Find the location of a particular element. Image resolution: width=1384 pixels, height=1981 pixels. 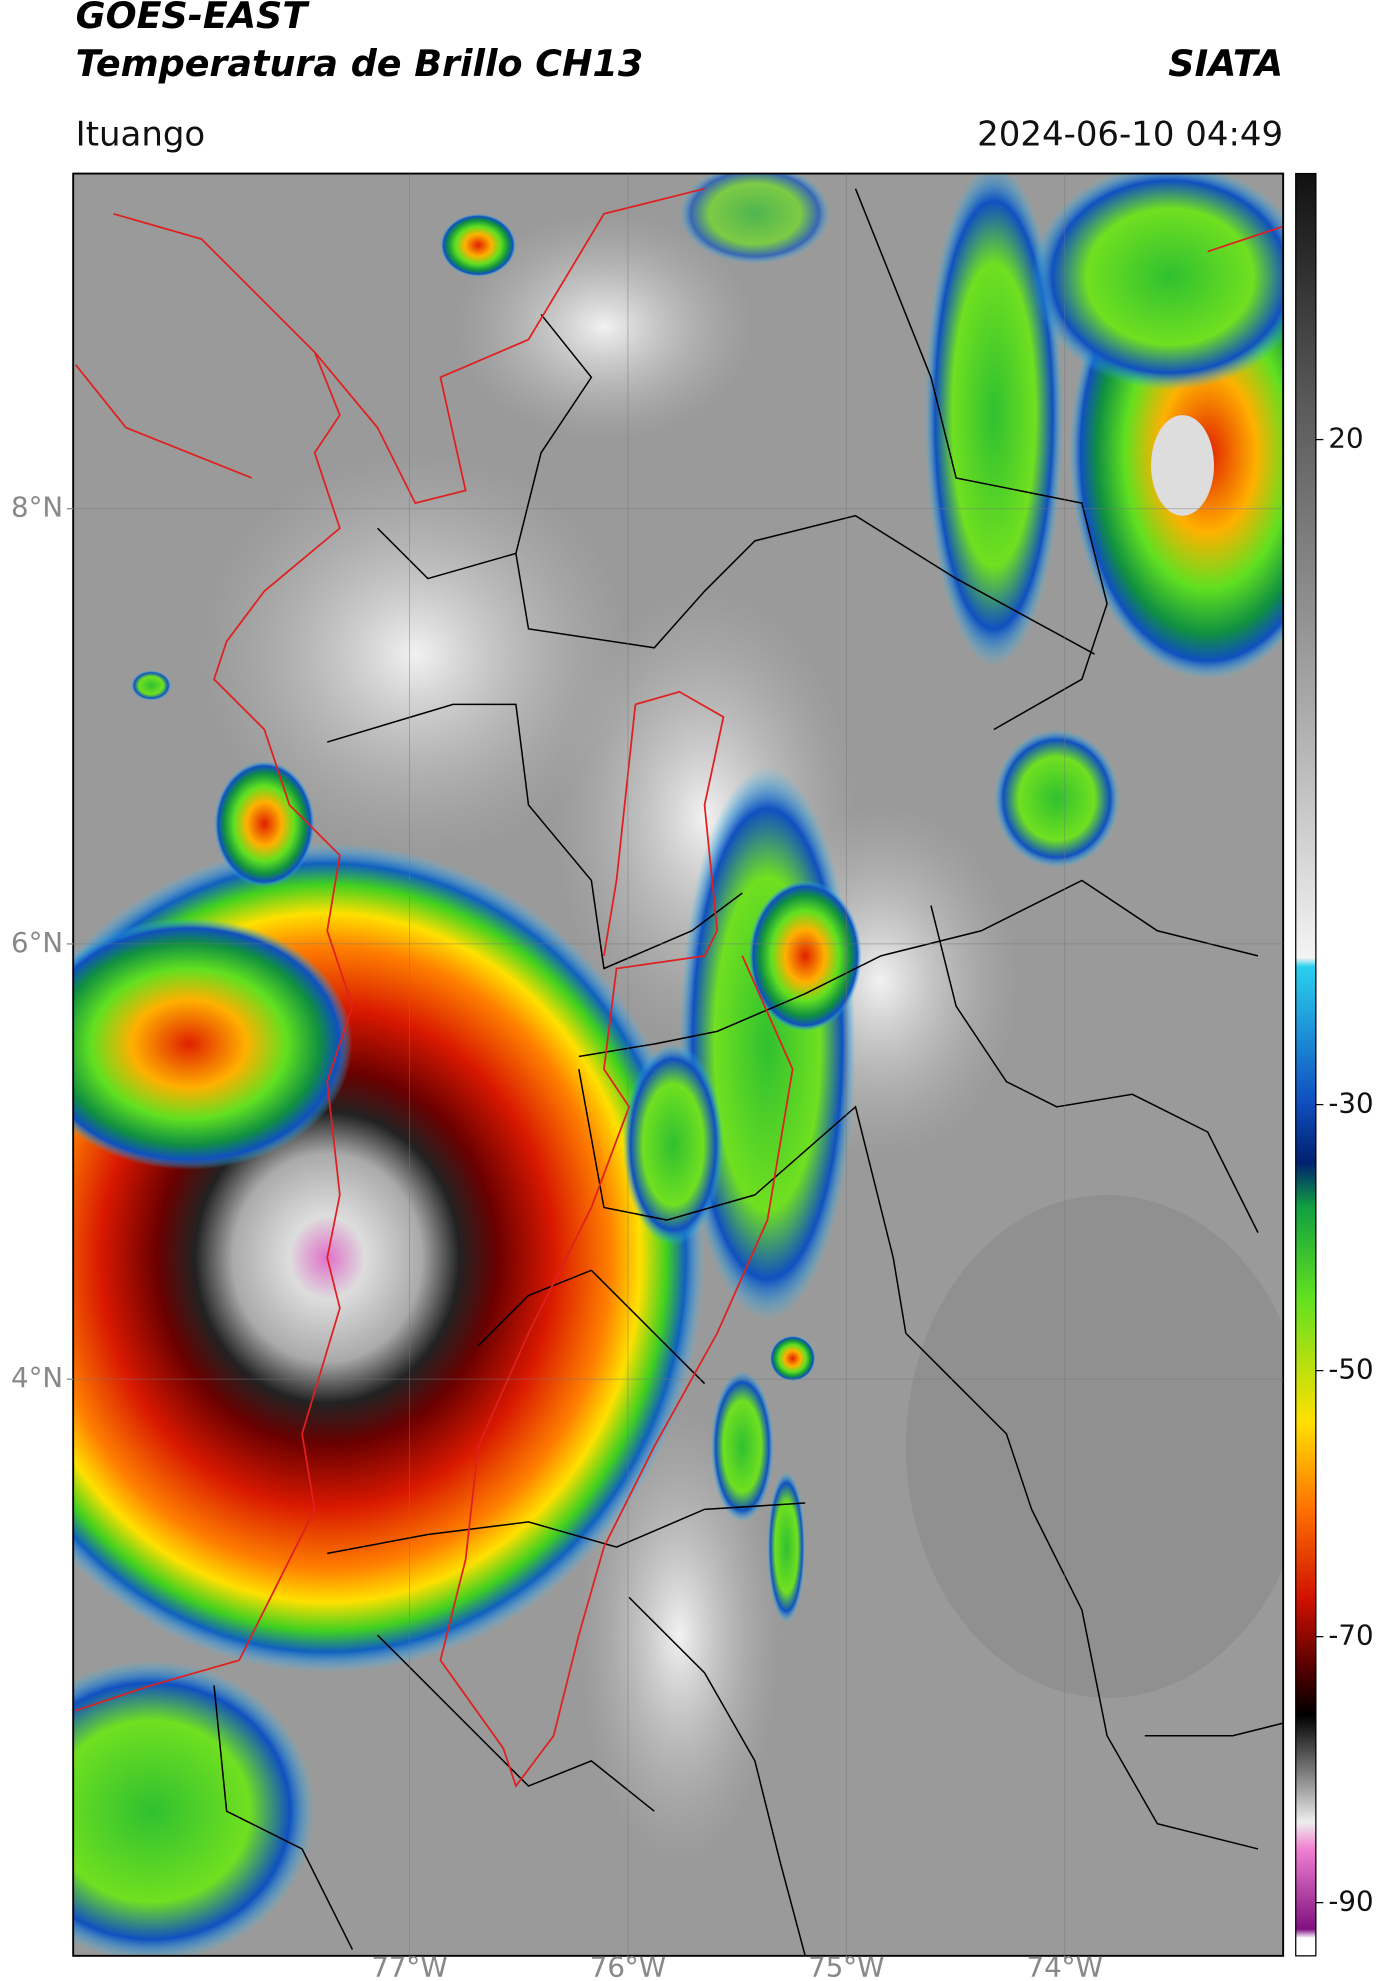

colorbar-tick-label: -90 is located at coordinates (1350, 1901).